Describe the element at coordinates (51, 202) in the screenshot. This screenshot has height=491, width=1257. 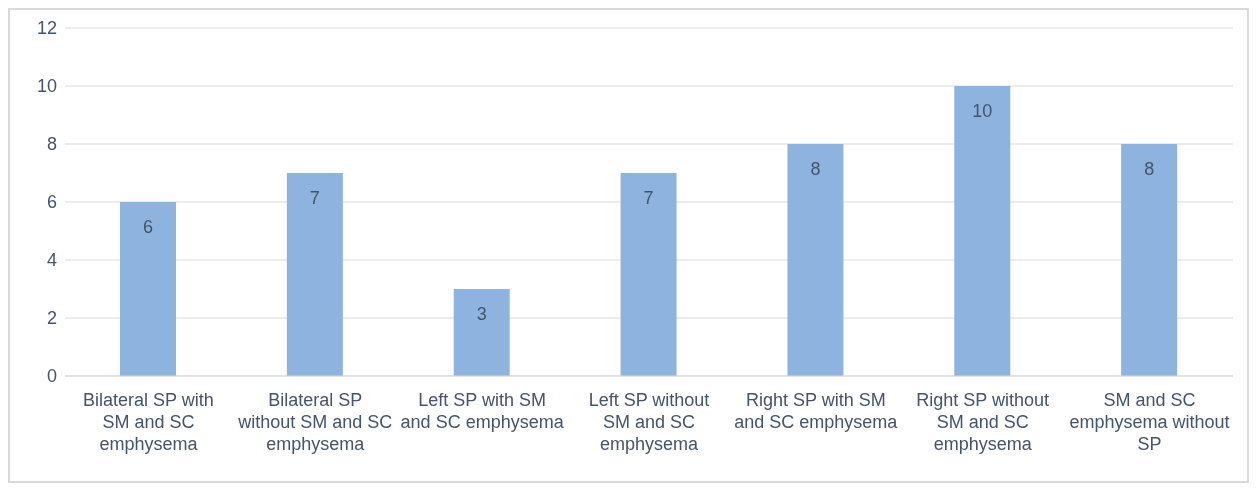
I see `y-tick-label: 6` at that location.